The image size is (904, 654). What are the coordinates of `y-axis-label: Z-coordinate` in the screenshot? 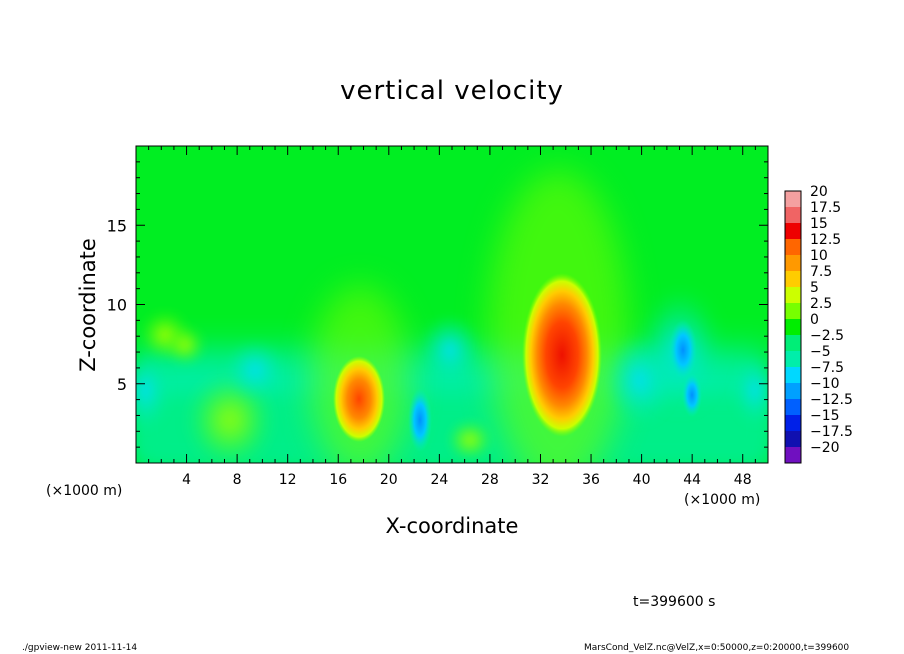 It's located at (88, 305).